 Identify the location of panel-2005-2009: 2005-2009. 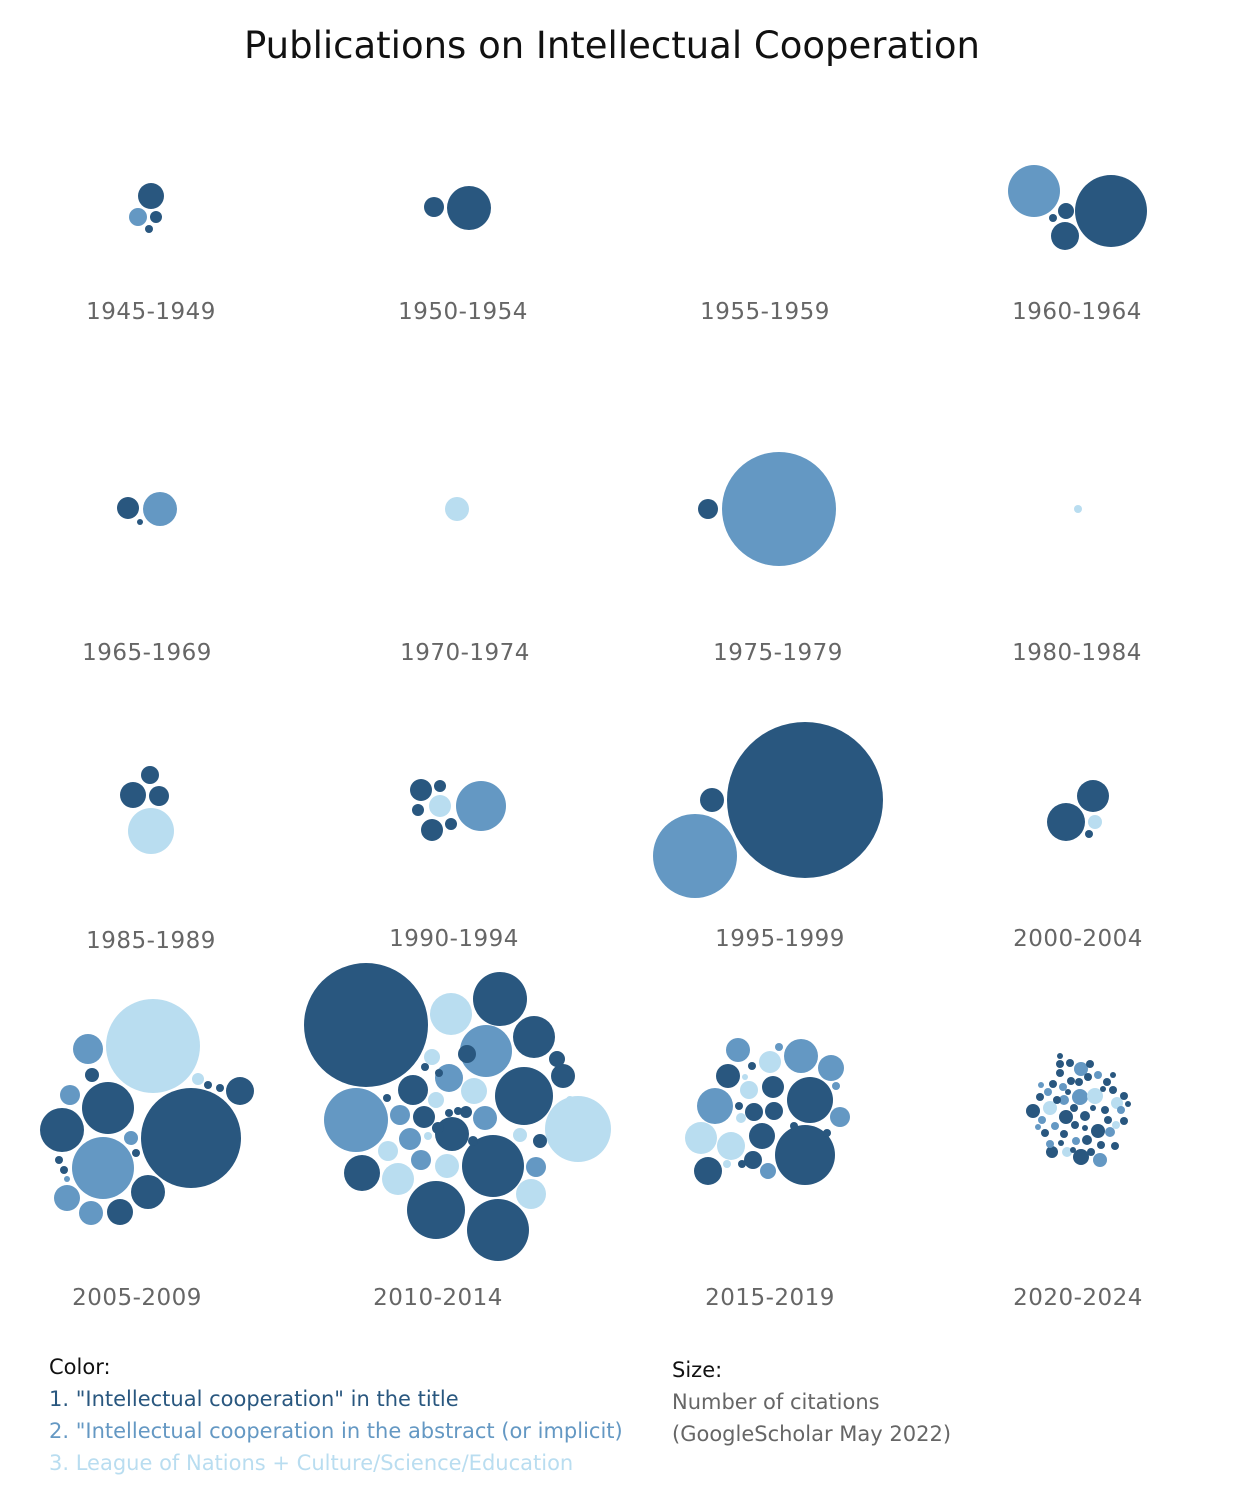
(147, 1155).